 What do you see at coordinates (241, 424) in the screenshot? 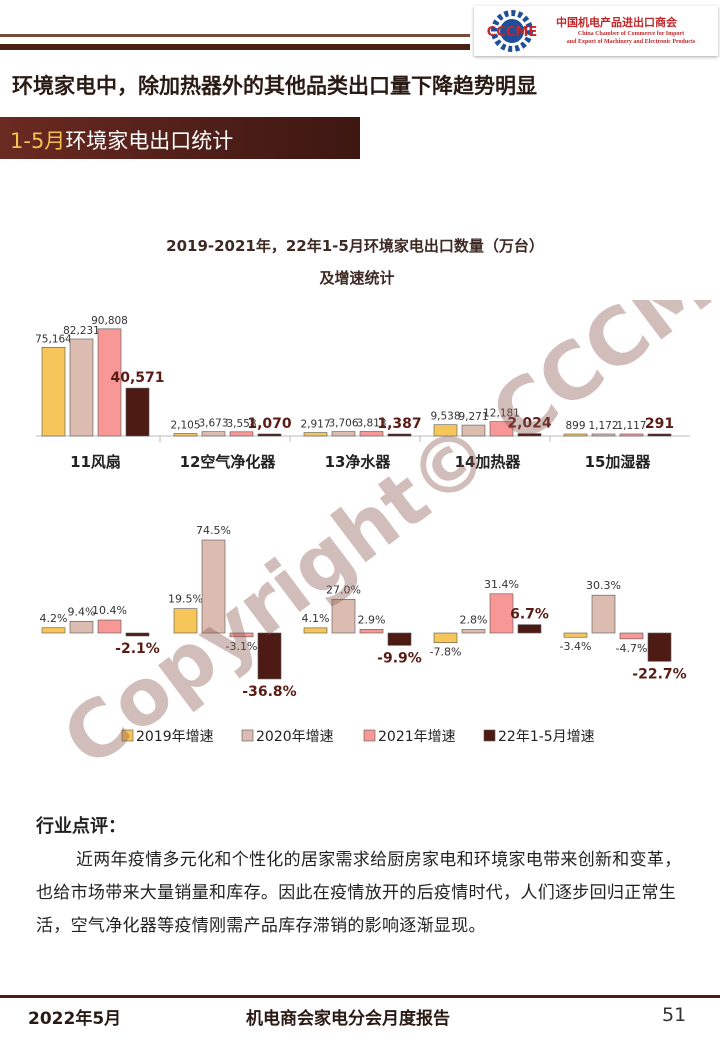
I see `quantity-label-2-3: 3,558` at bounding box center [241, 424].